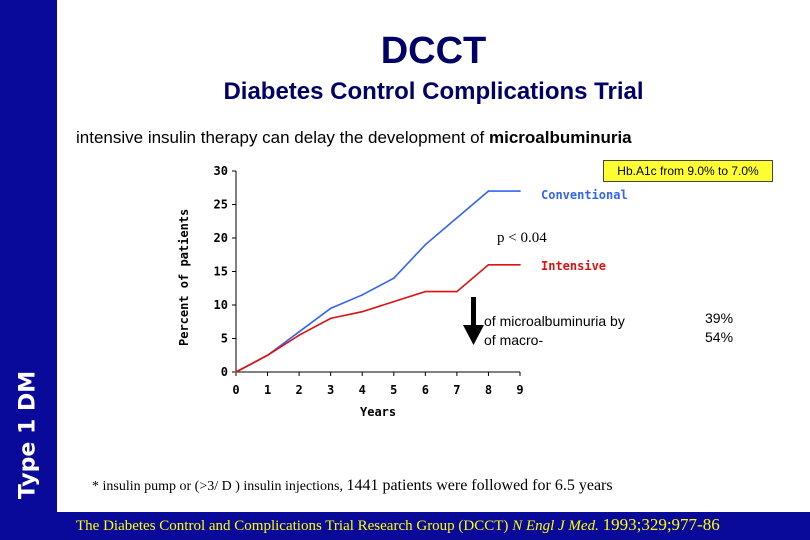 Image resolution: width=810 pixels, height=540 pixels. I want to click on y-tick-label: 5, so click(224, 339).